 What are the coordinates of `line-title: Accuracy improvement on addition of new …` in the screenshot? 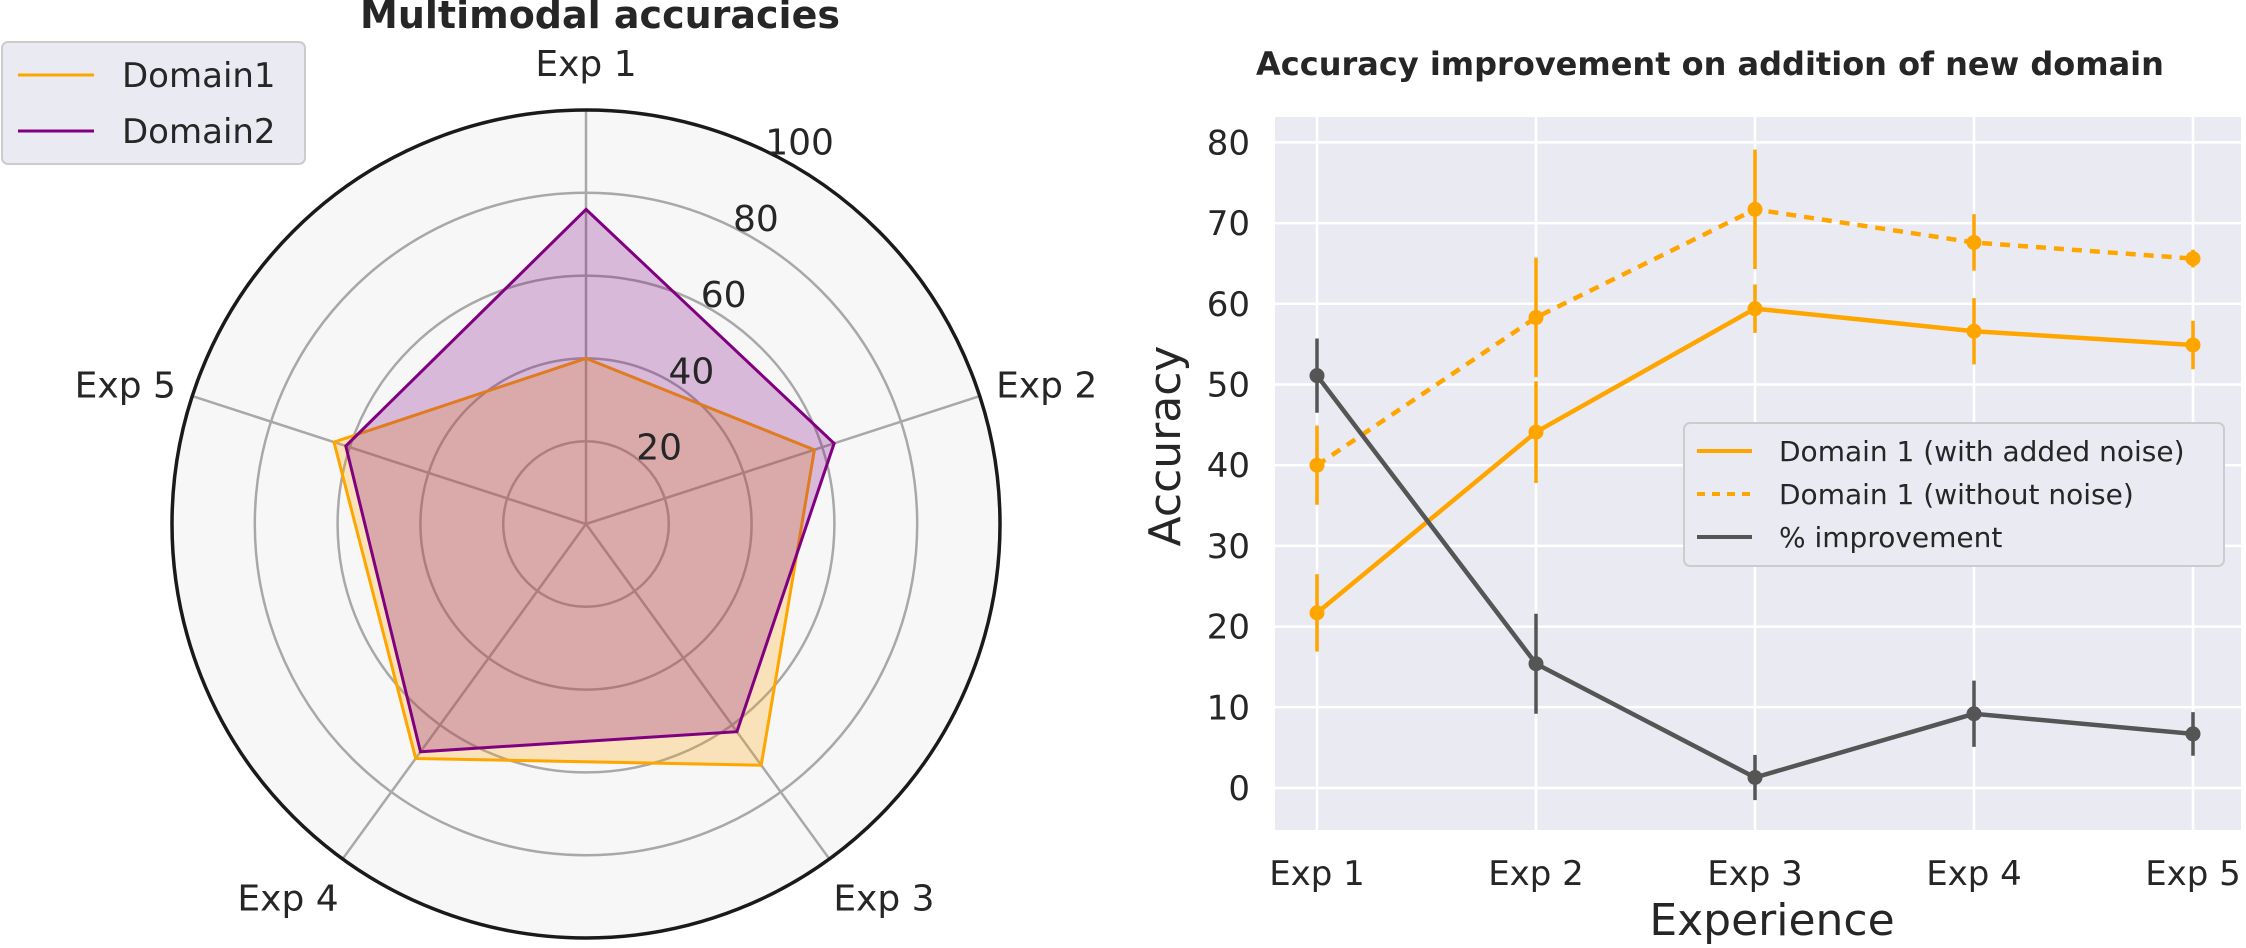 It's located at (1710, 64).